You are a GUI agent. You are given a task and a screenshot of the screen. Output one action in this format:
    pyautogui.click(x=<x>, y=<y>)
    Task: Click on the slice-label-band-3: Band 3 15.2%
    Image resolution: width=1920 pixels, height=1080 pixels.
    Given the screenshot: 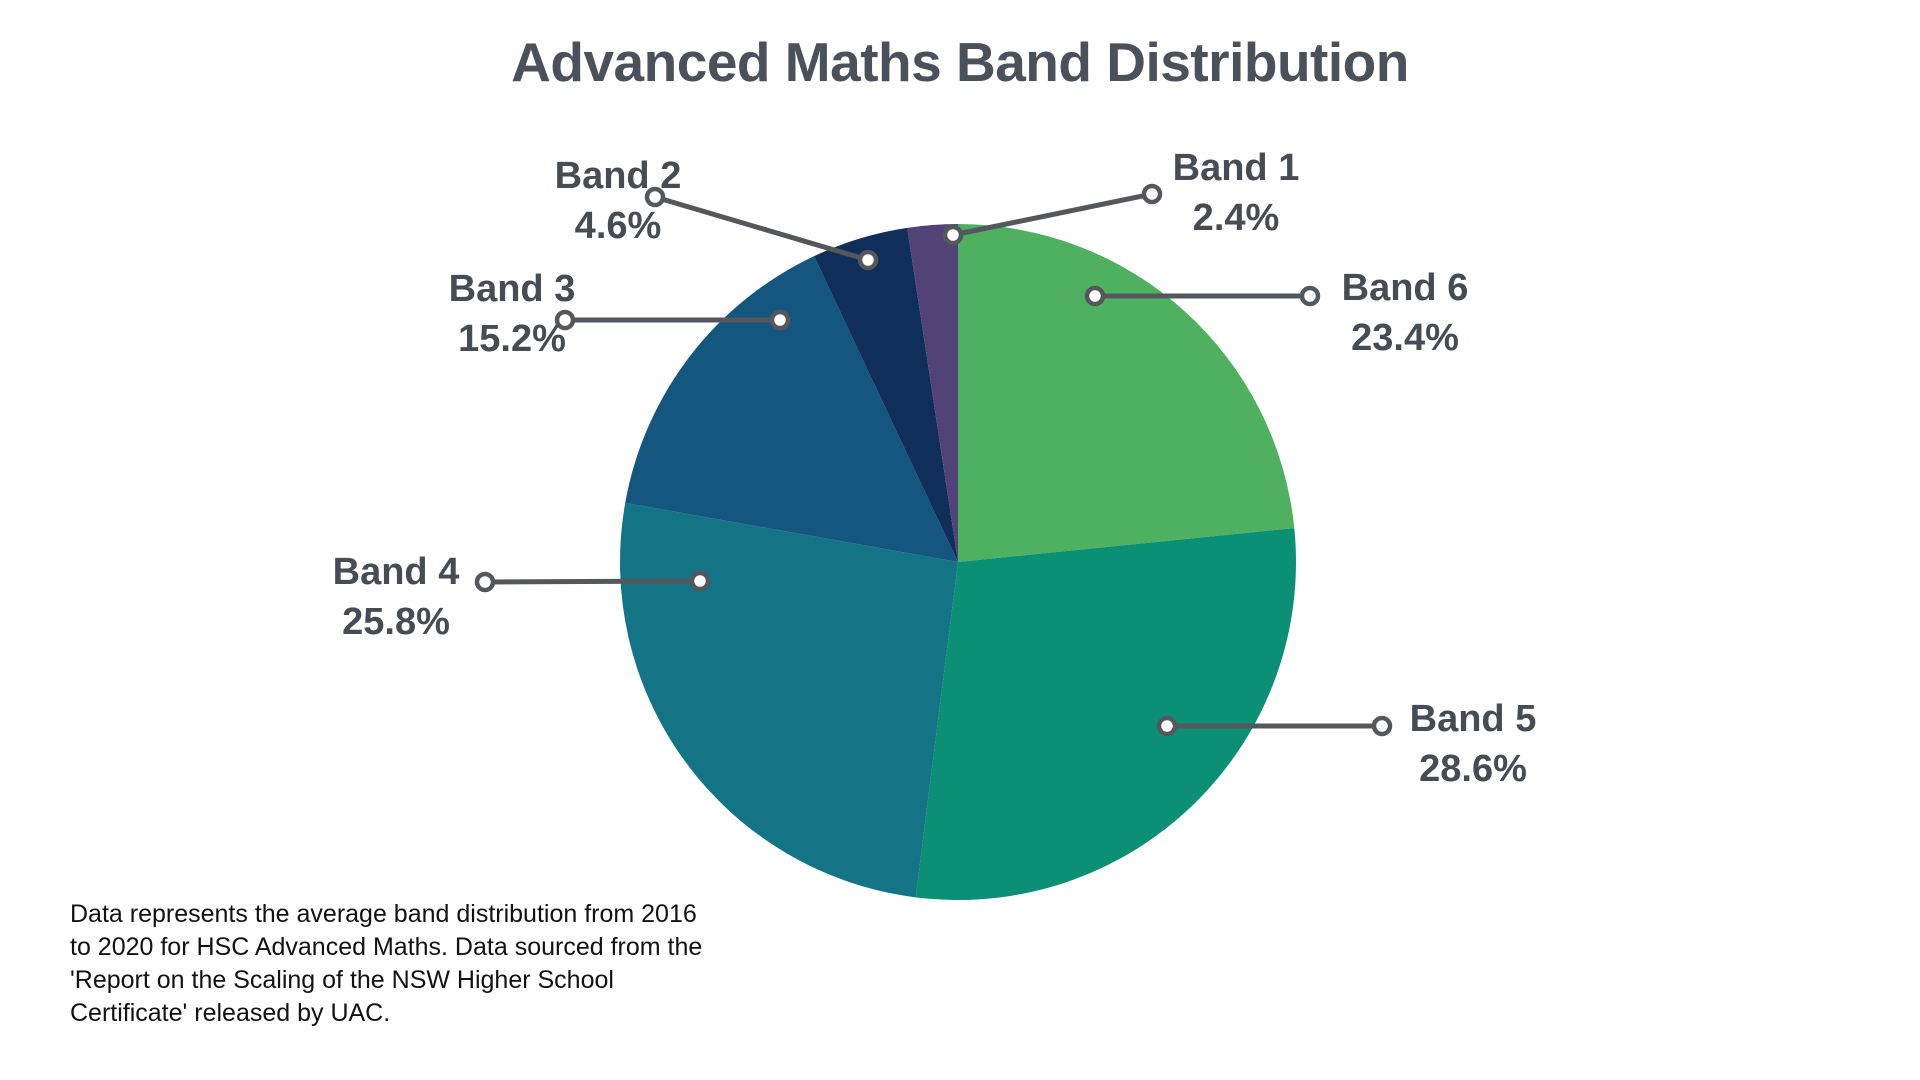 What is the action you would take?
    pyautogui.click(x=512, y=314)
    